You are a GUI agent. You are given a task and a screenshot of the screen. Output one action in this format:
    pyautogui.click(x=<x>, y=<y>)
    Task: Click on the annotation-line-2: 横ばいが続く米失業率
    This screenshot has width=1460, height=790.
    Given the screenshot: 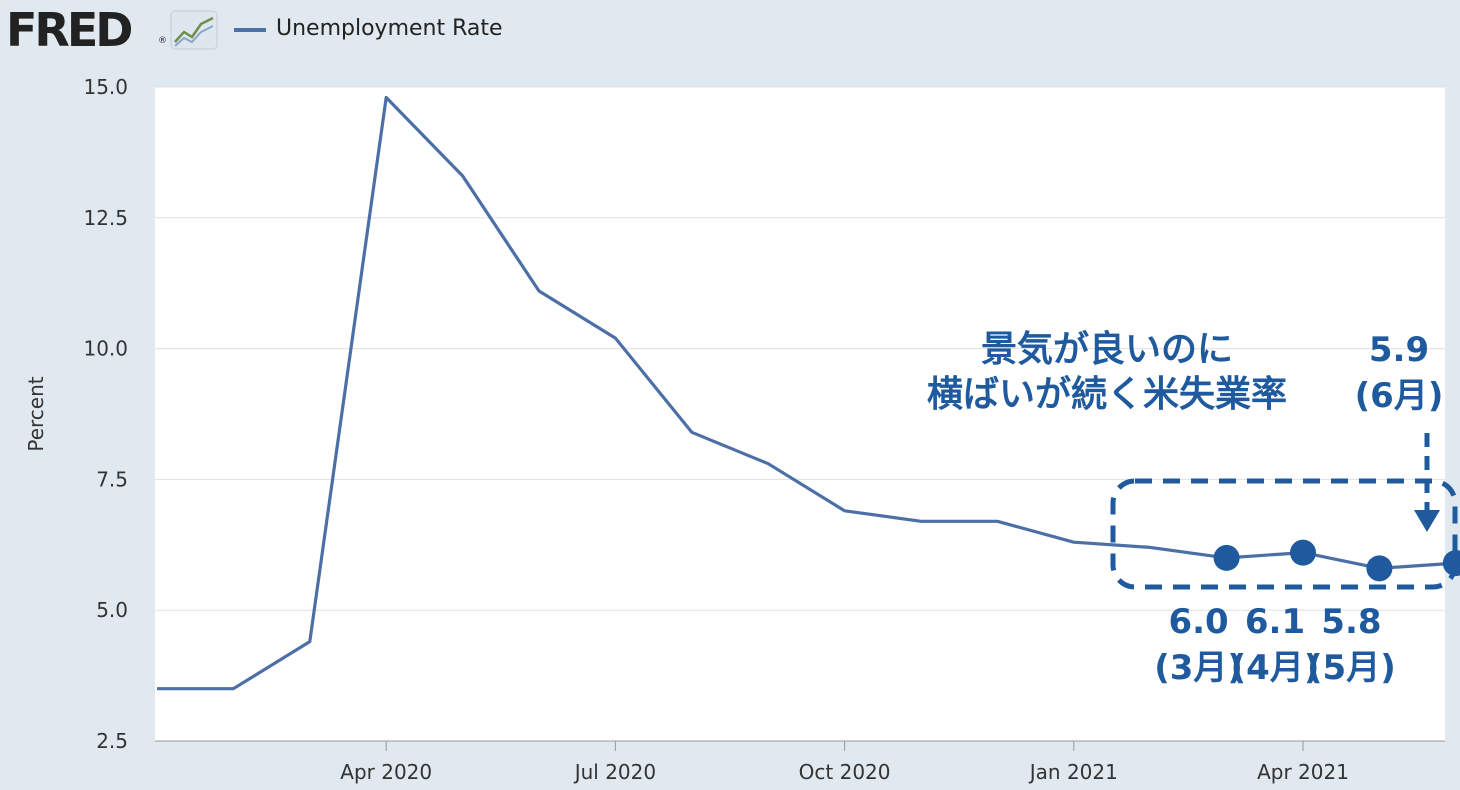 What is the action you would take?
    pyautogui.click(x=1107, y=394)
    